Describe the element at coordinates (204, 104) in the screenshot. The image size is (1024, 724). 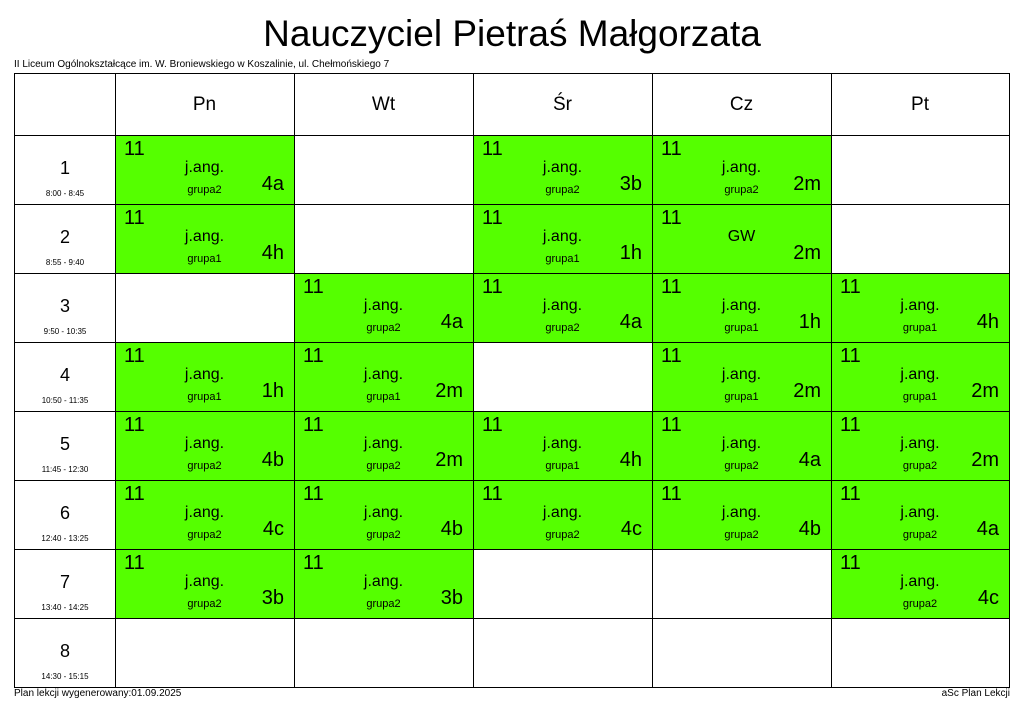
I see `day-header: Pn` at that location.